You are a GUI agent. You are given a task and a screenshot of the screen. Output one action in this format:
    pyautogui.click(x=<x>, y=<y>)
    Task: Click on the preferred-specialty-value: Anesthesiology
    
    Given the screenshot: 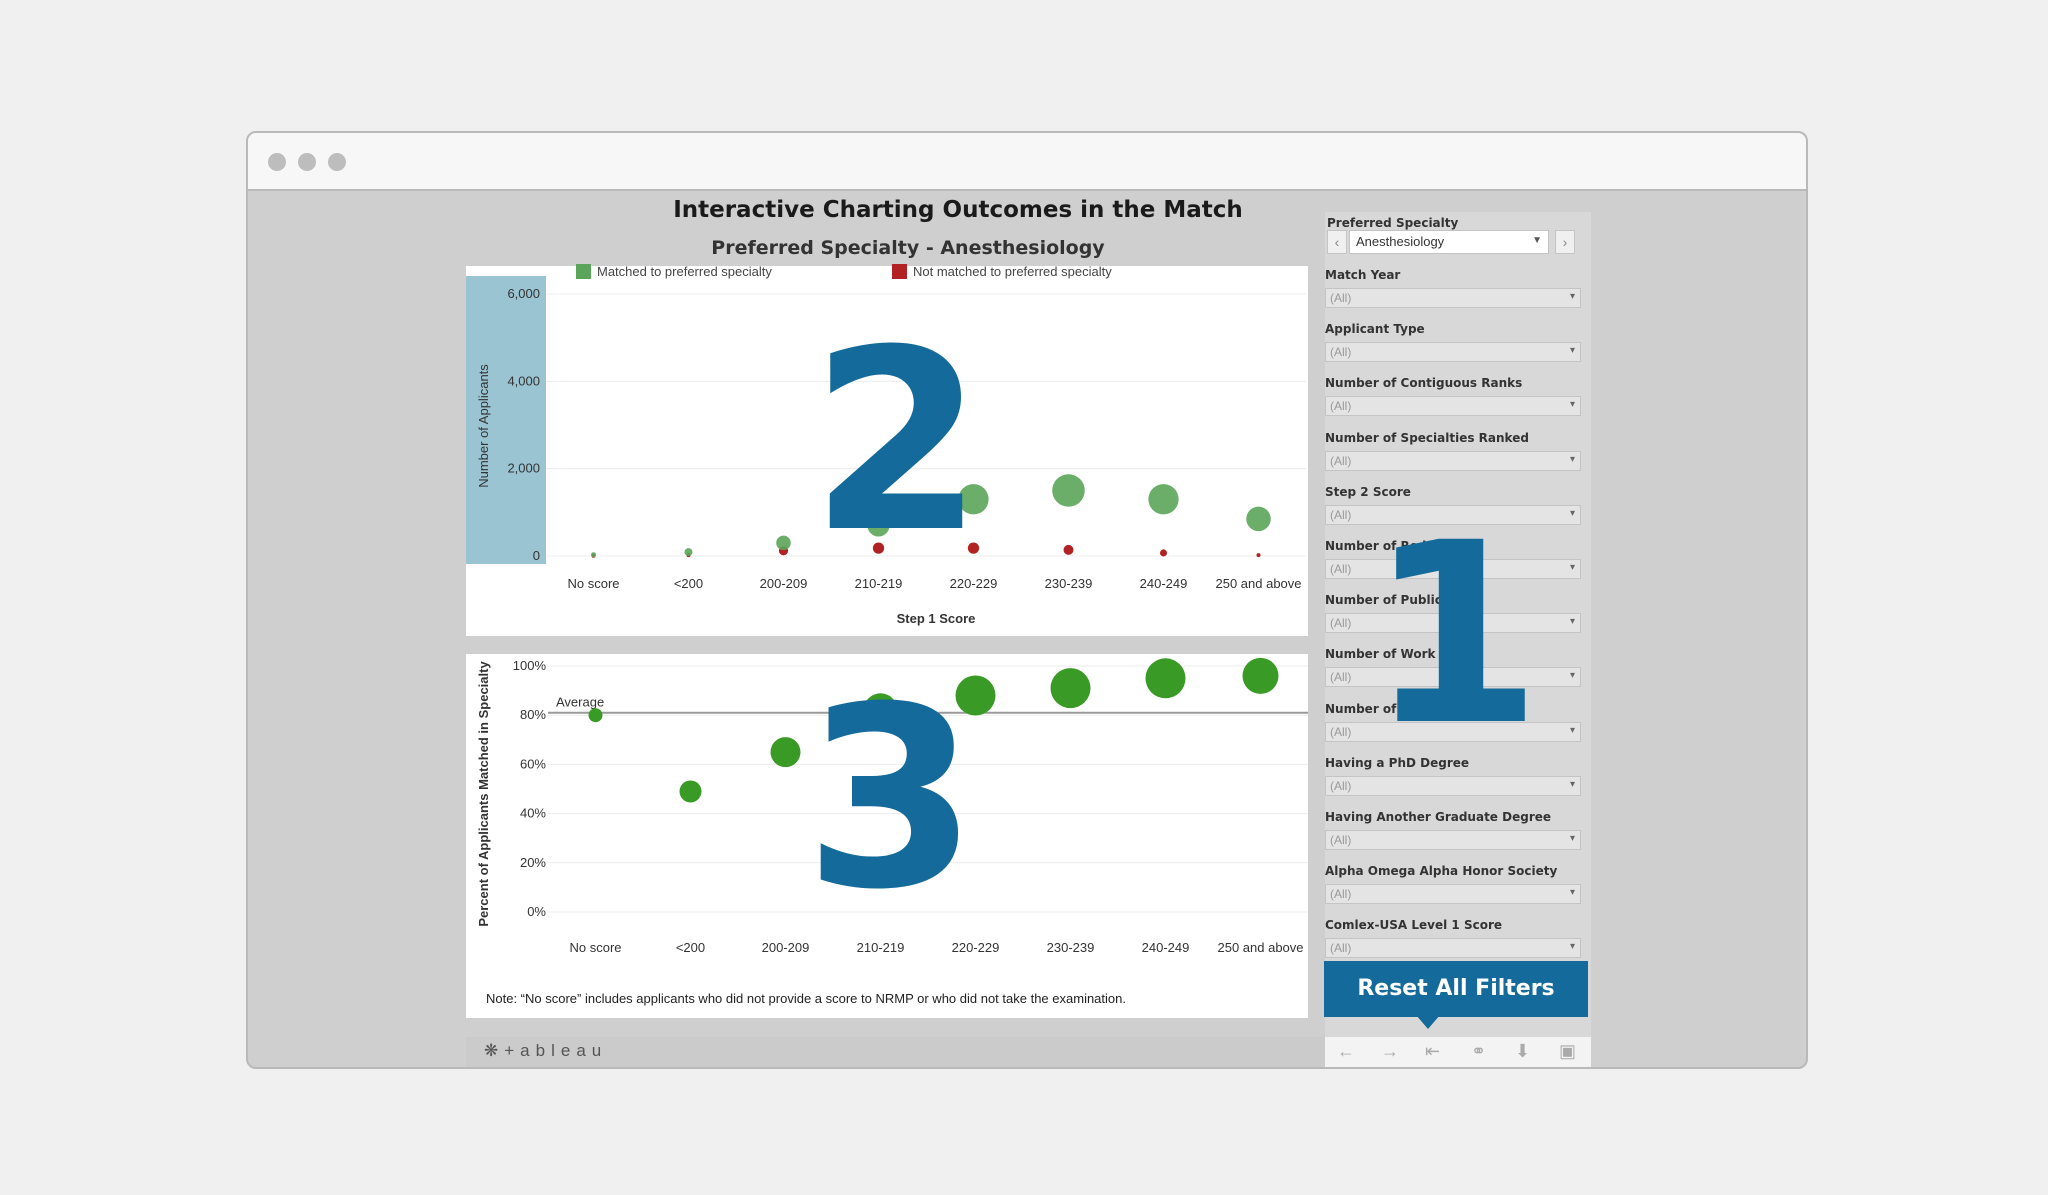 What is the action you would take?
    pyautogui.click(x=1400, y=241)
    